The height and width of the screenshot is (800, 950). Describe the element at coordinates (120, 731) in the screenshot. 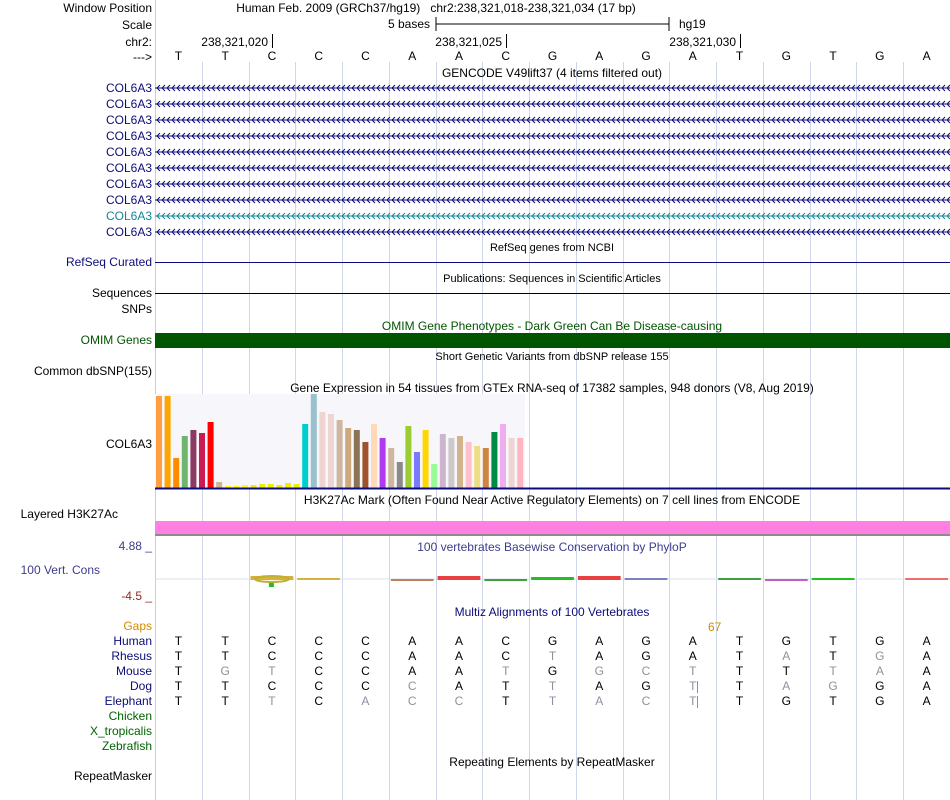

I see `species-label: X_tropicalis` at that location.